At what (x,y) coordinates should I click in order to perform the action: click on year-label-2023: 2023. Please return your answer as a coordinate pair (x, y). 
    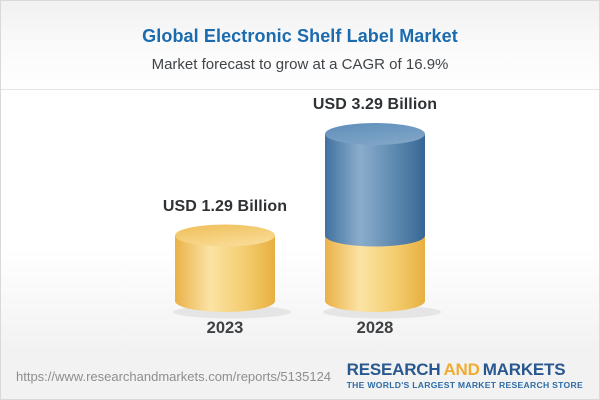
    Looking at the image, I should click on (225, 328).